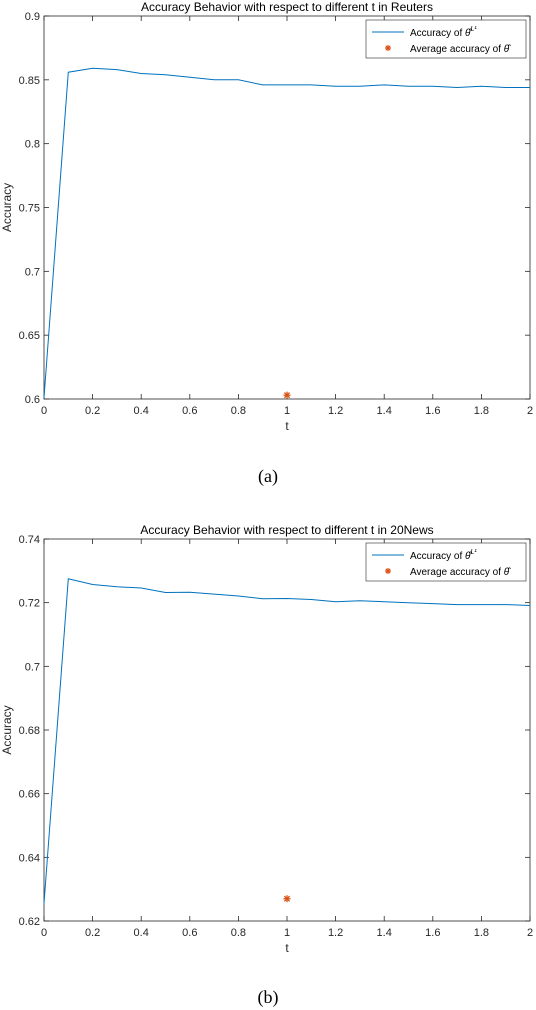  I want to click on y-tick-label: 0.62, so click(29, 922).